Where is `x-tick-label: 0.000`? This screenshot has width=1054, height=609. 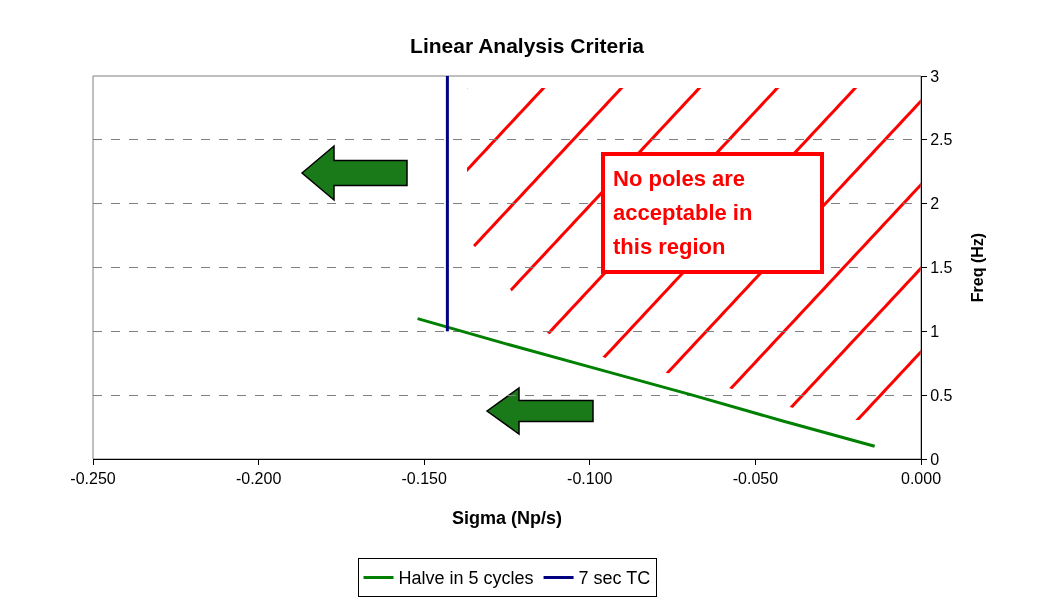 x-tick-label: 0.000 is located at coordinates (921, 479).